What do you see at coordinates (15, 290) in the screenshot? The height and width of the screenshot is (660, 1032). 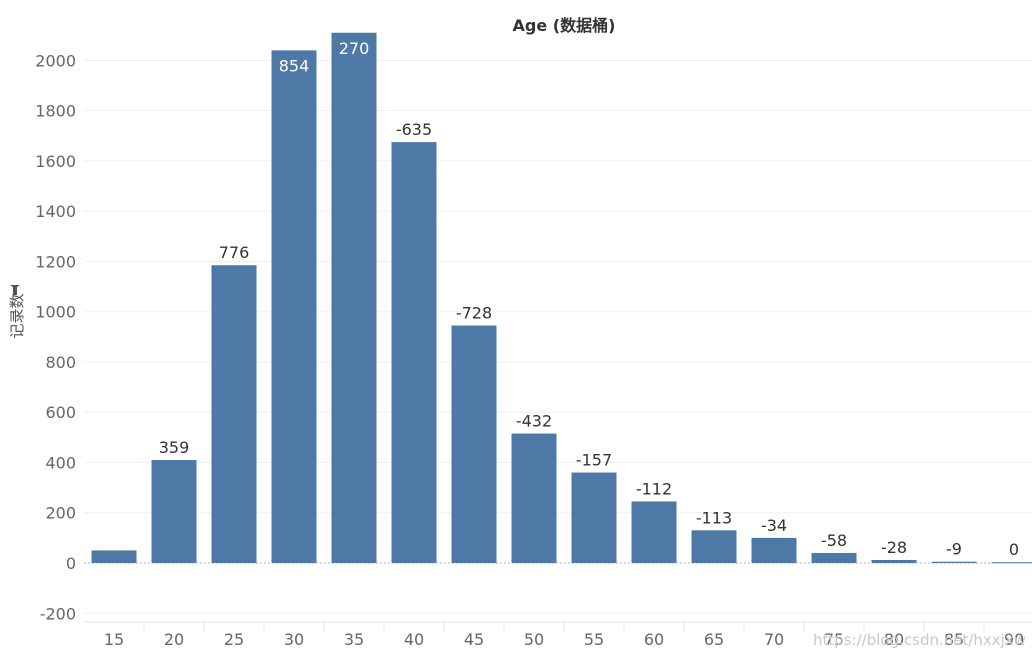 I see `pin-icon` at bounding box center [15, 290].